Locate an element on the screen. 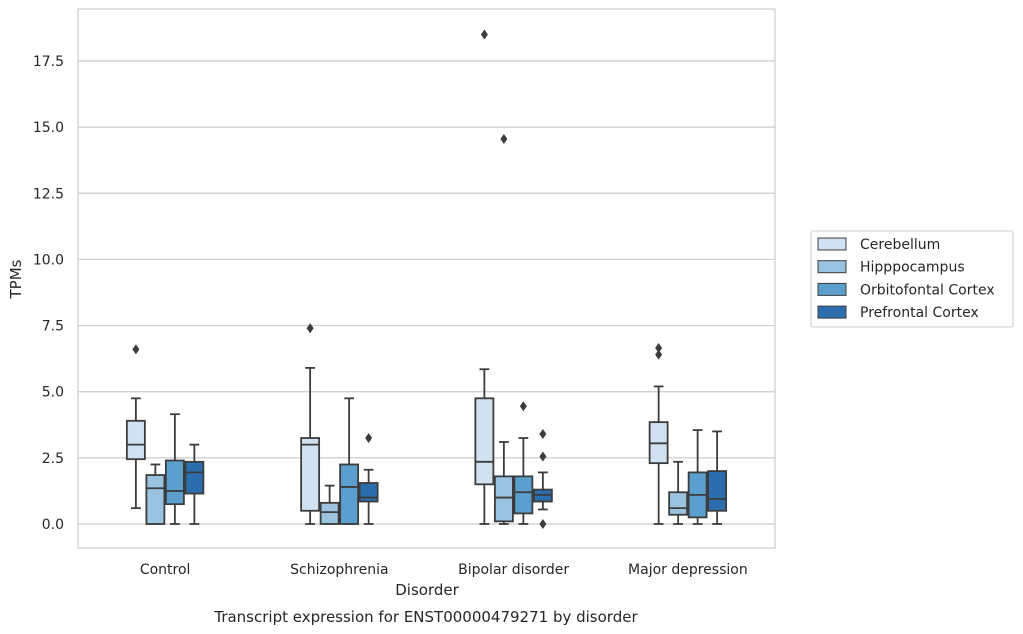  legend-label: Orbitofontal Cortex is located at coordinates (927, 290).